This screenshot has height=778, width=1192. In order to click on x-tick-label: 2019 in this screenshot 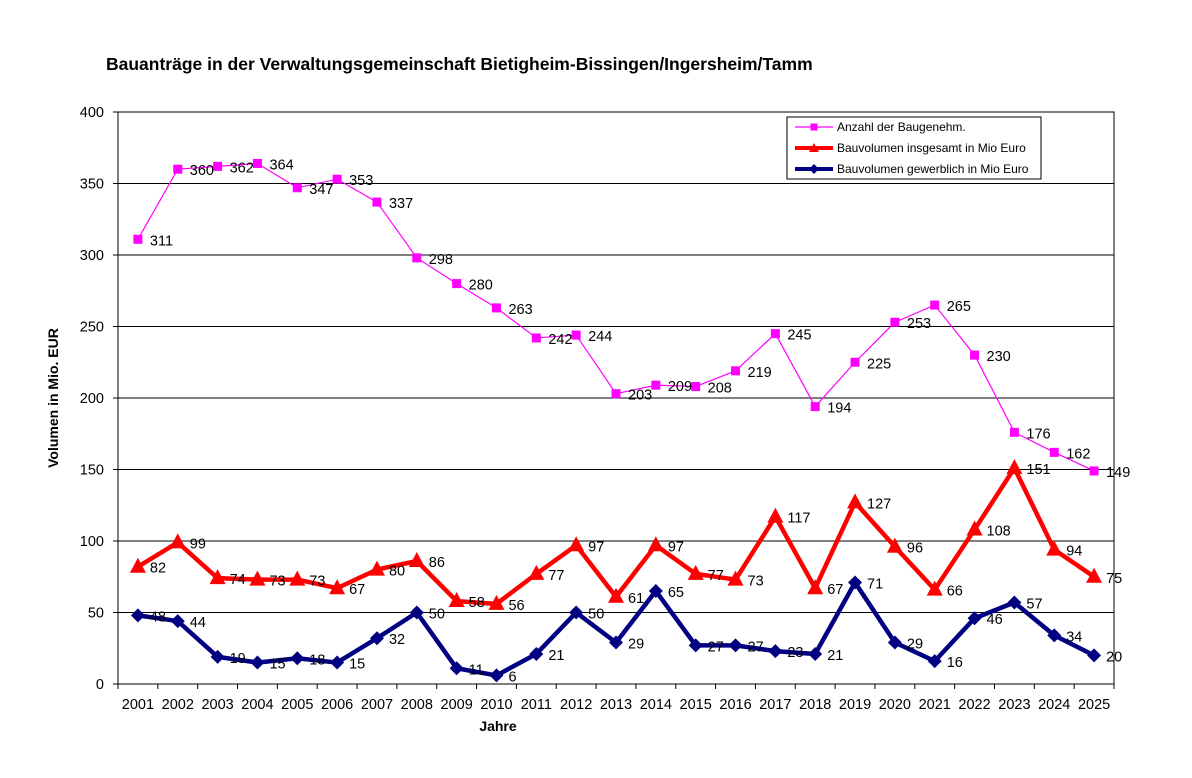, I will do `click(855, 705)`.